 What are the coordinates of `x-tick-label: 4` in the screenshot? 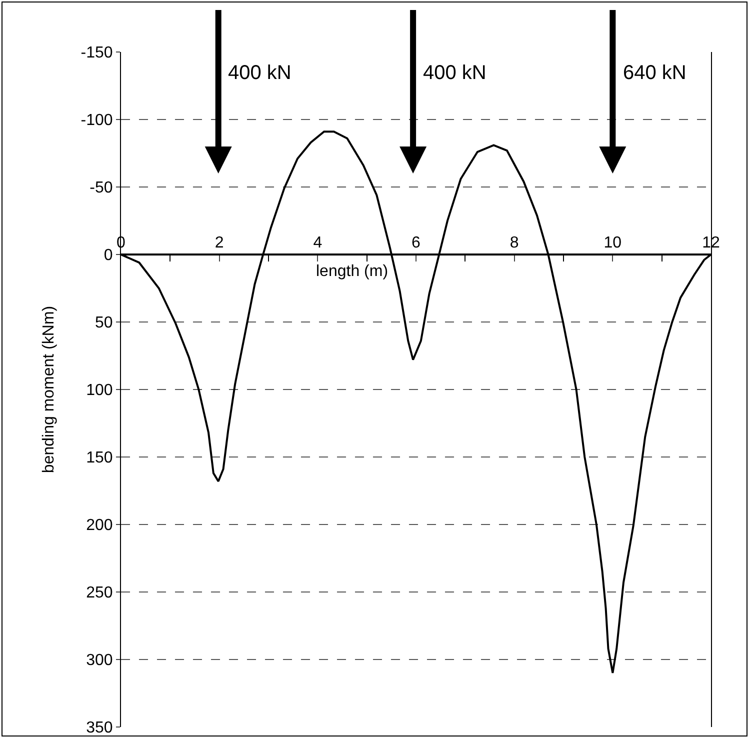 It's located at (317, 243).